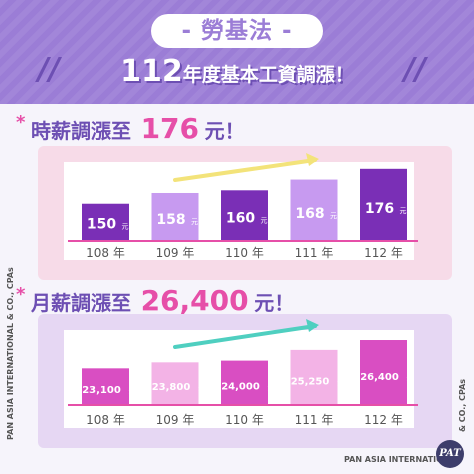 The image size is (474, 474). Describe the element at coordinates (171, 387) in the screenshot. I see `data-label-1: 23,800` at that location.